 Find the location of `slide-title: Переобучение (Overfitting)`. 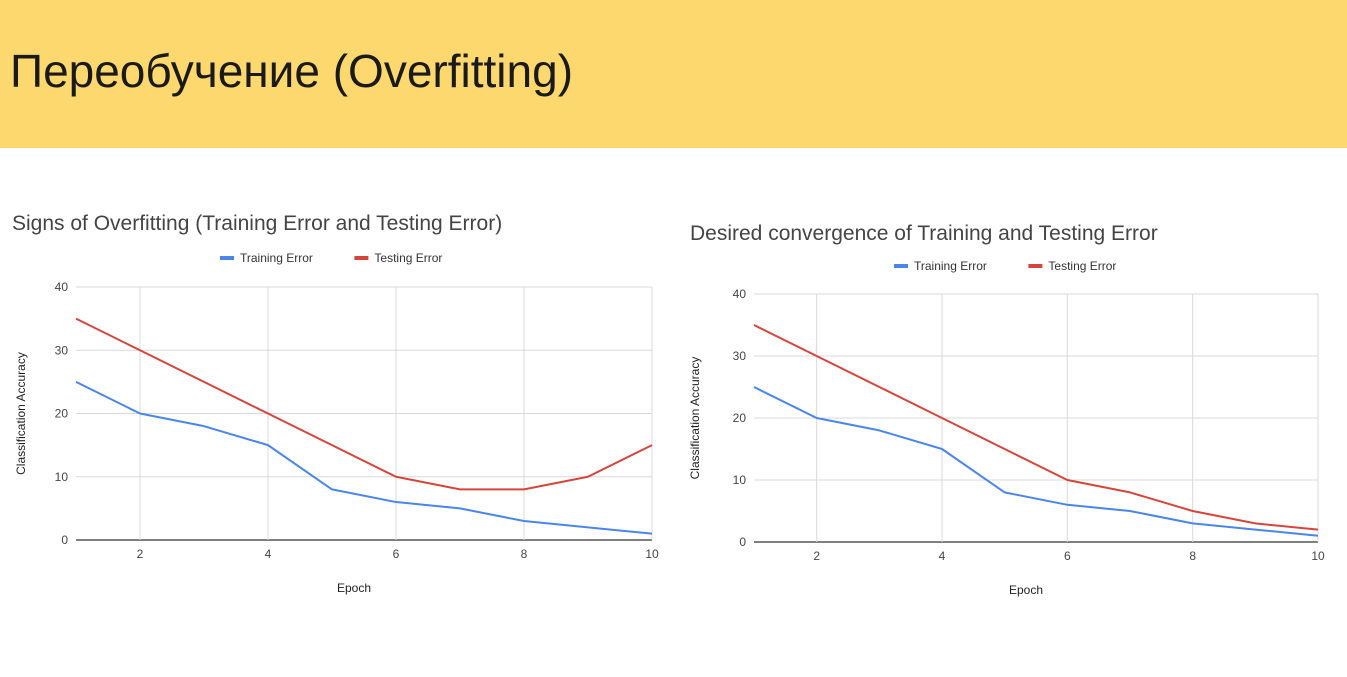

slide-title: Переобучение (Overfitting) is located at coordinates (292, 71).